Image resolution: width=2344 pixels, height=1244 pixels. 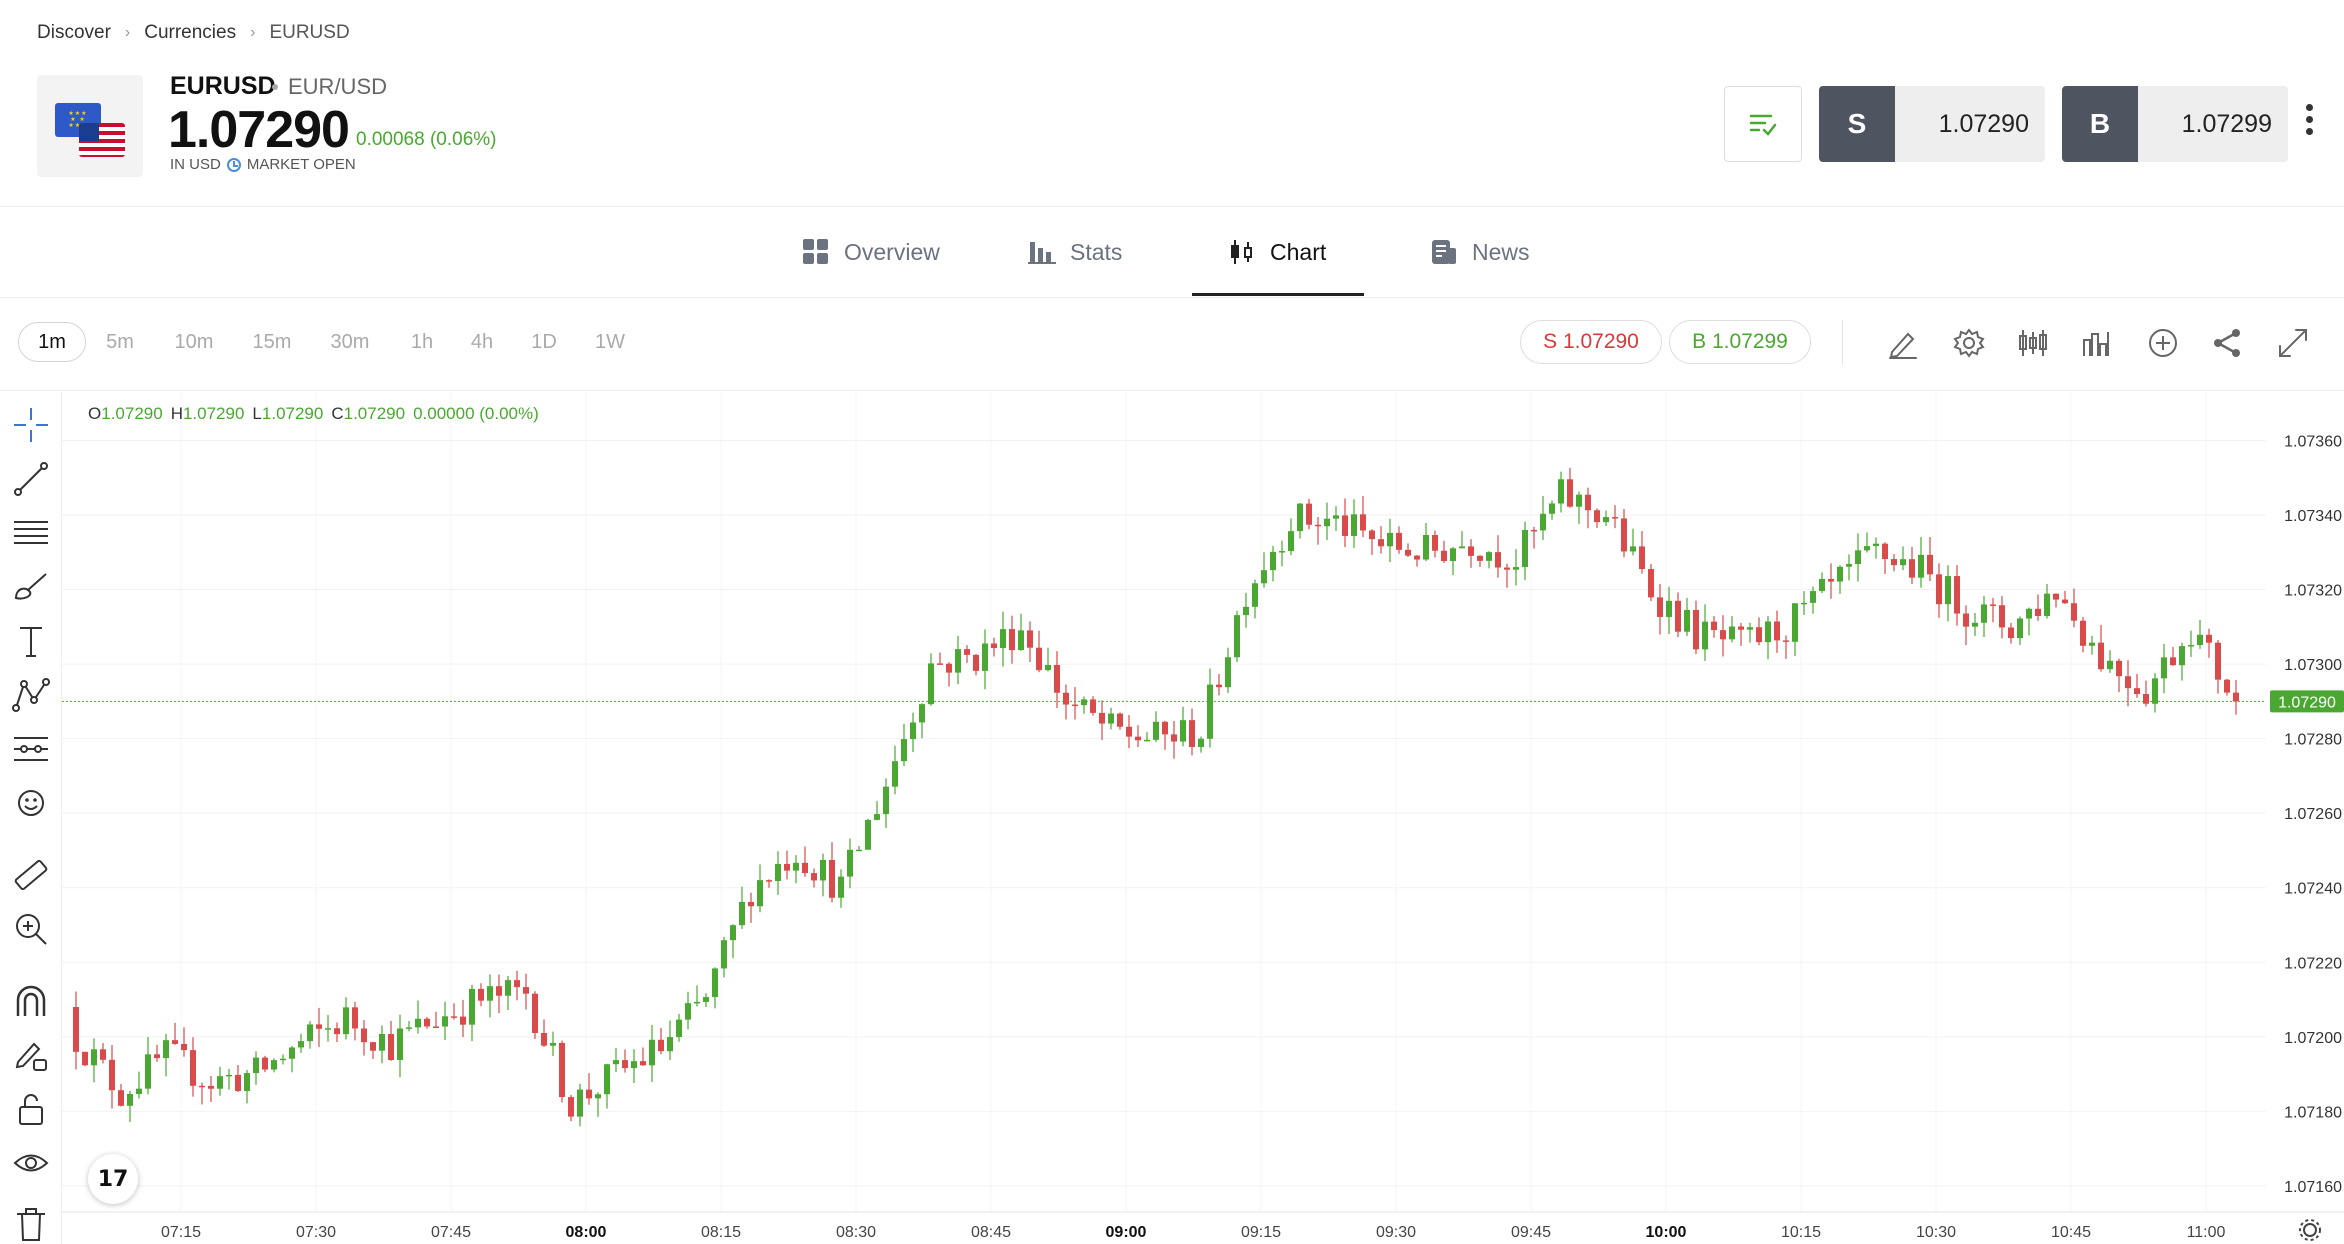 What do you see at coordinates (1763, 124) in the screenshot?
I see `watchlist-button` at bounding box center [1763, 124].